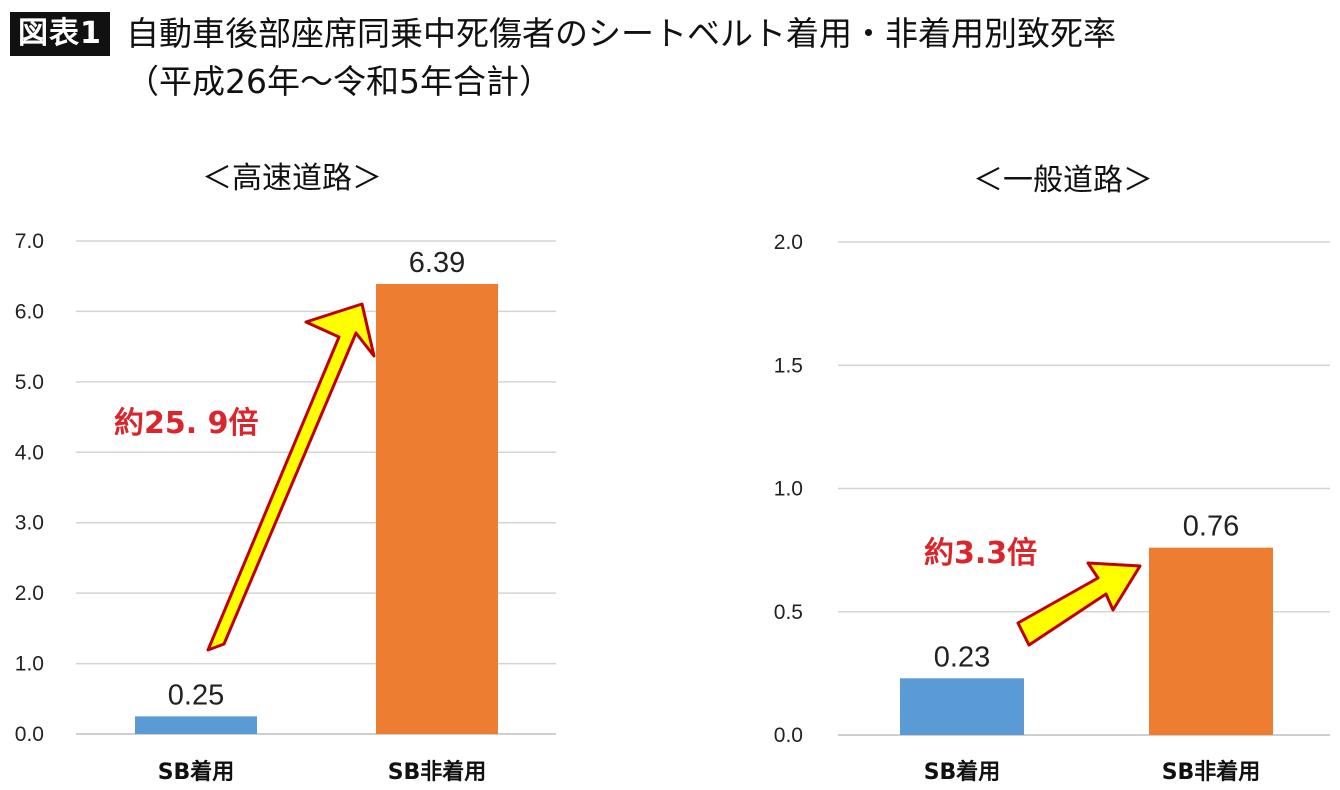 The width and height of the screenshot is (1340, 790). I want to click on figure-badge: 図表1, so click(60, 34).